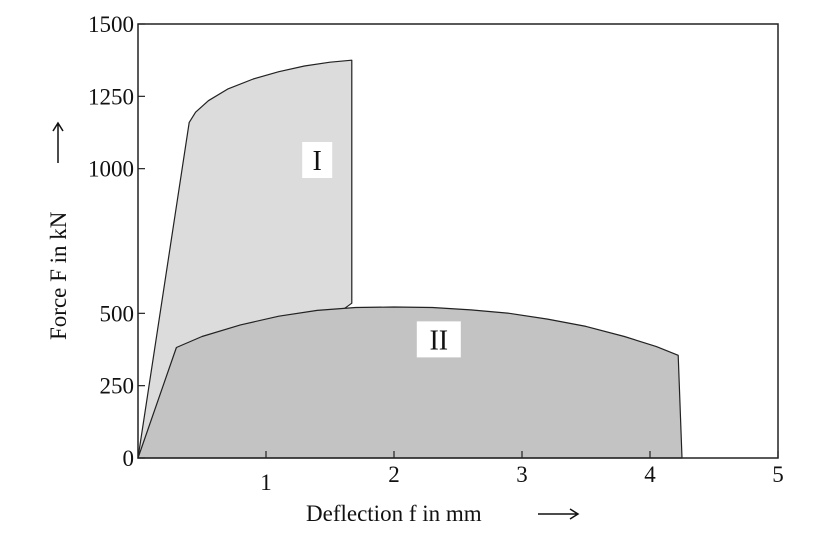 Image resolution: width=828 pixels, height=544 pixels. I want to click on x-axis-label: Deflection f in mm, so click(394, 513).